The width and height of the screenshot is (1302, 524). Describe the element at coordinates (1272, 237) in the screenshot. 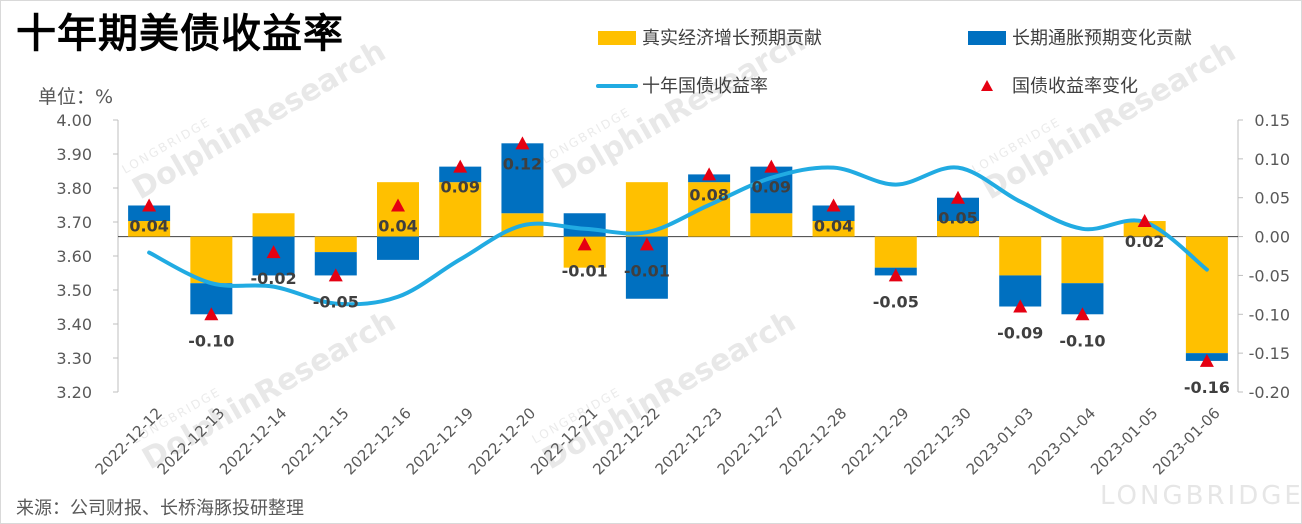

I see `right-tick-label: 0.00` at that location.